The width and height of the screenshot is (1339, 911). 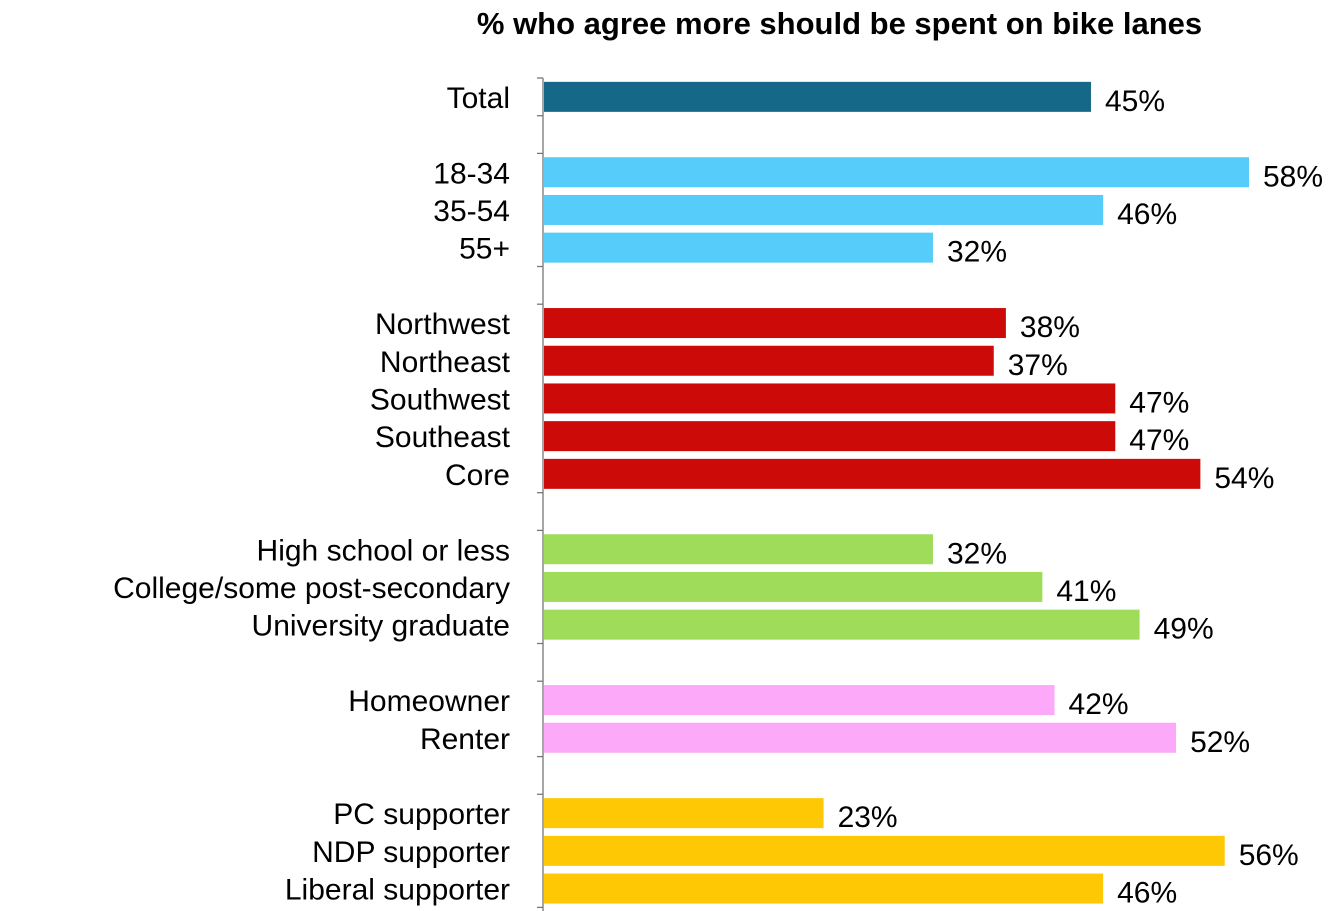 What do you see at coordinates (383, 550) in the screenshot?
I see `category-label: High school or less` at bounding box center [383, 550].